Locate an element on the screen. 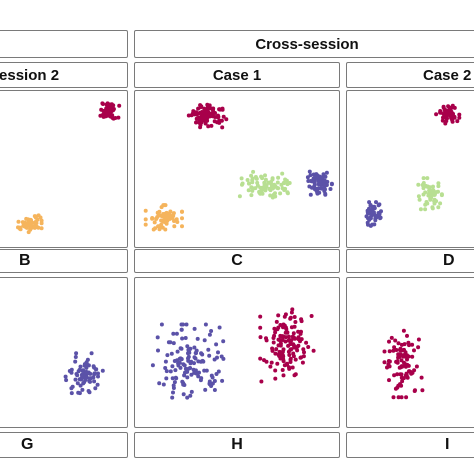 Image resolution: width=474 pixels, height=474 pixels. label-c-box: C is located at coordinates (237, 261).